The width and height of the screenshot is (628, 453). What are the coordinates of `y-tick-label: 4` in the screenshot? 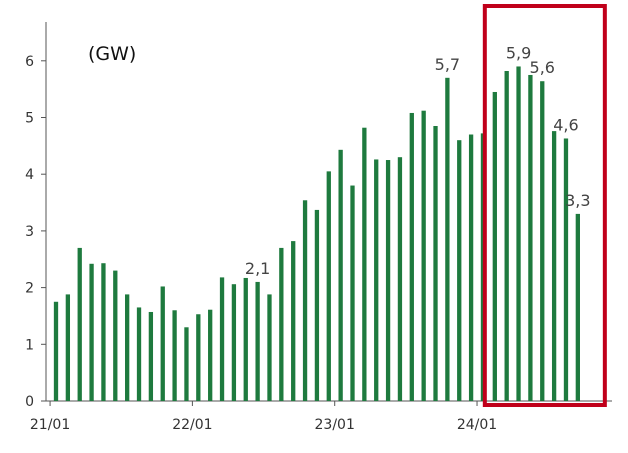 It's located at (29, 175).